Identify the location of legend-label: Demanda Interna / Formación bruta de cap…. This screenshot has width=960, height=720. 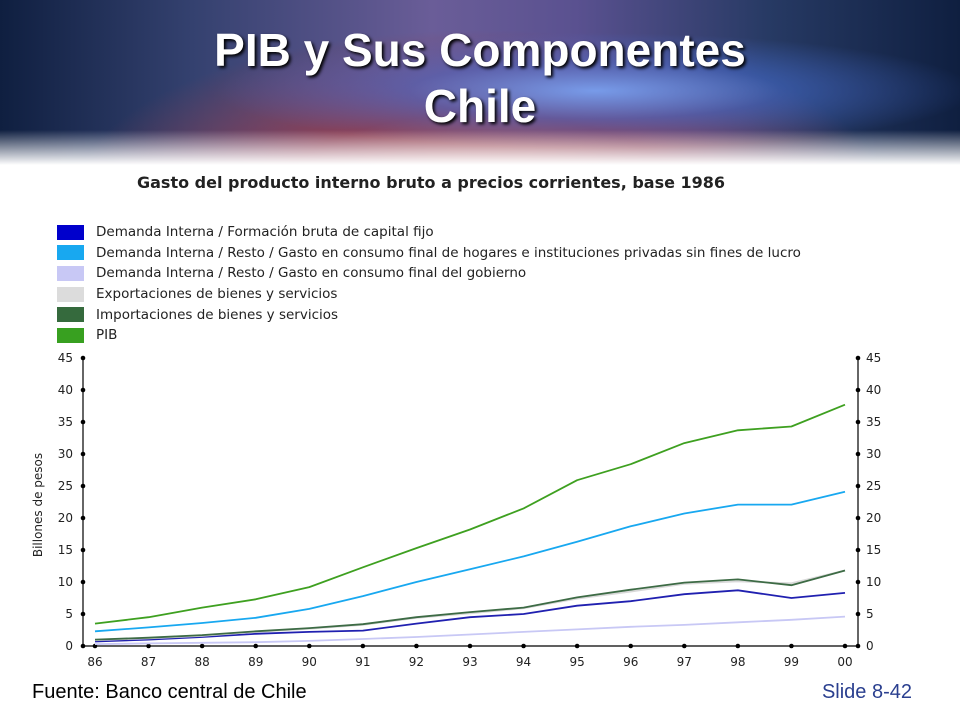
(265, 232).